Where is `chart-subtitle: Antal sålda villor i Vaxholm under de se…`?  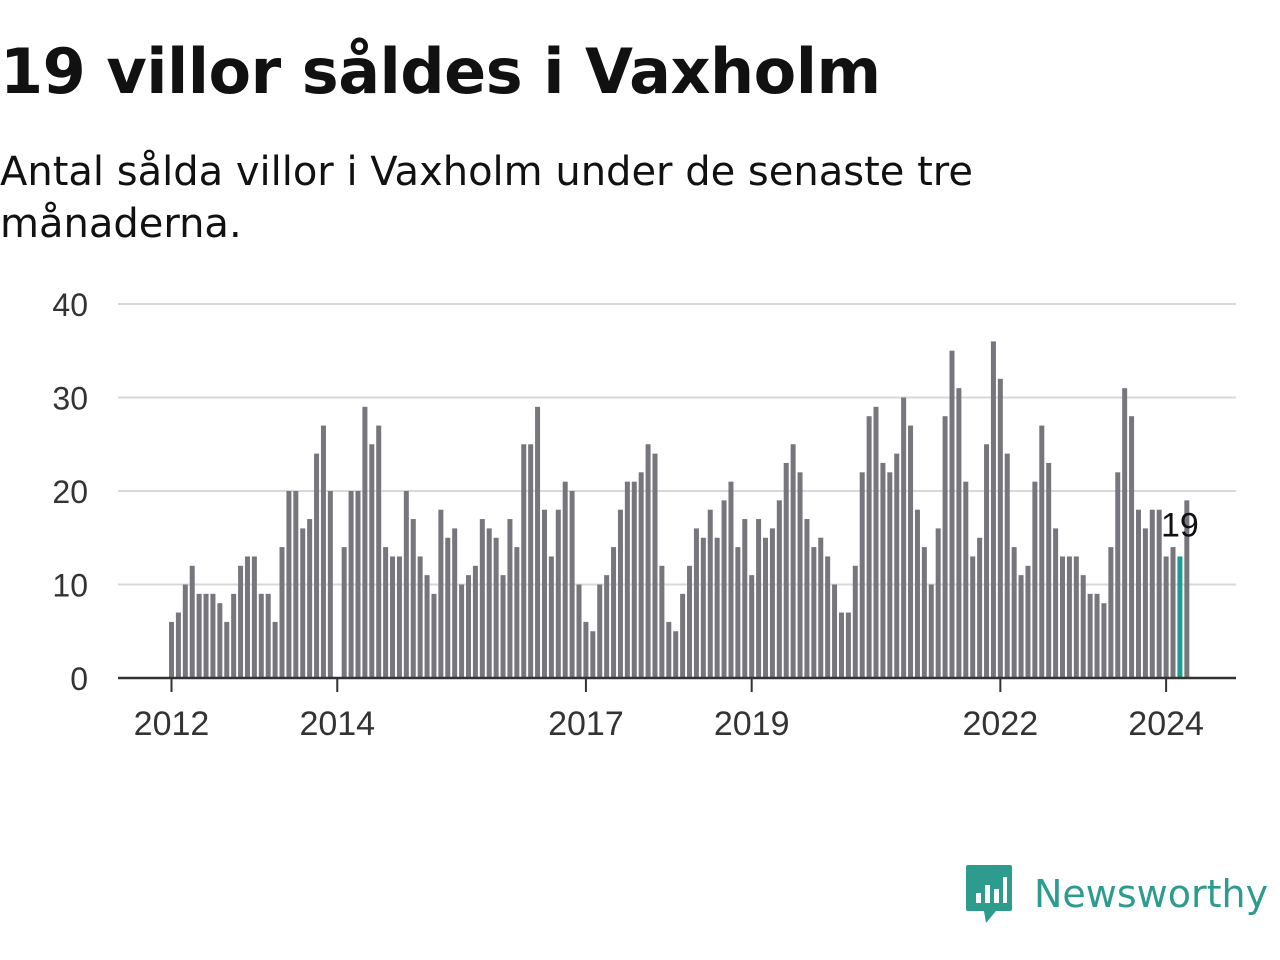
chart-subtitle: Antal sålda villor i Vaxholm under de se… is located at coordinates (486, 198).